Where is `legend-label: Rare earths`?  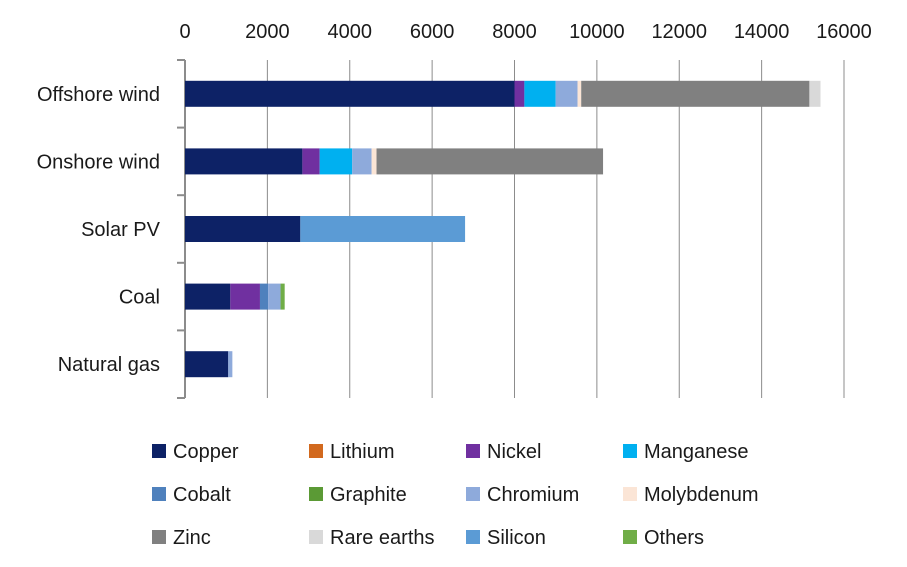
legend-label: Rare earths is located at coordinates (382, 538).